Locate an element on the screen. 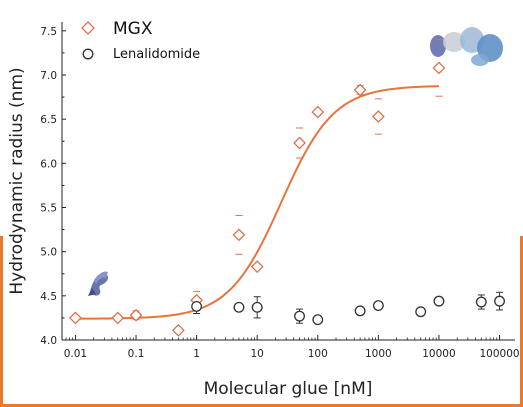  y-tick-label: 4.5 is located at coordinates (48, 297).